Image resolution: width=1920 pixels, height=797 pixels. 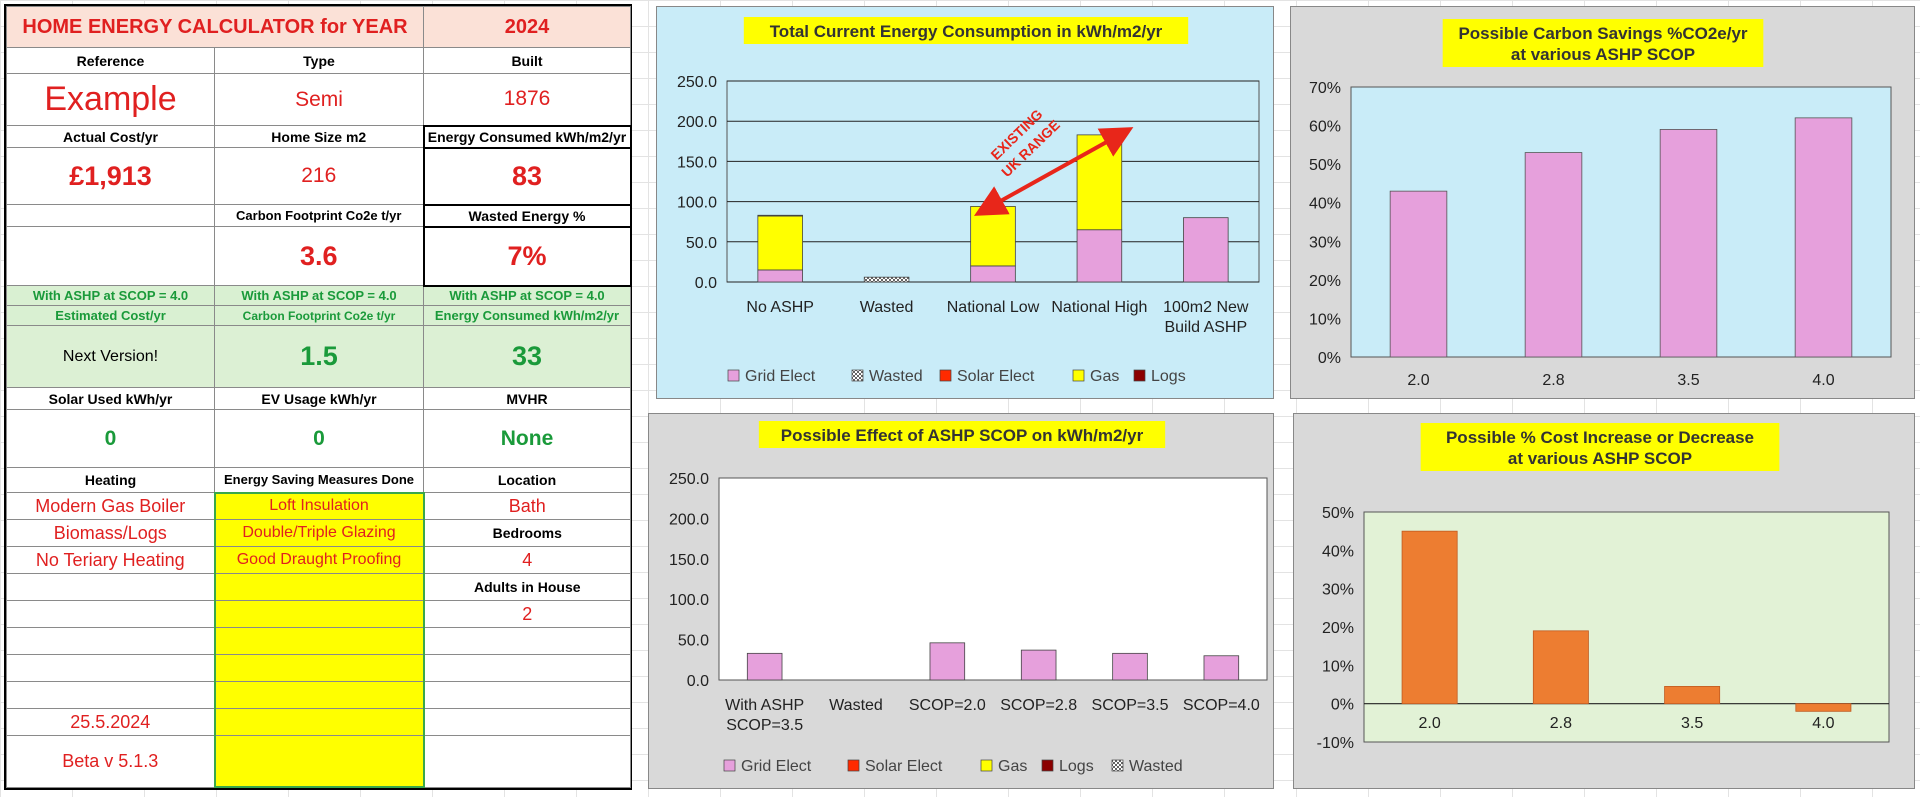 What do you see at coordinates (319, 60) in the screenshot?
I see `type-label: Type` at bounding box center [319, 60].